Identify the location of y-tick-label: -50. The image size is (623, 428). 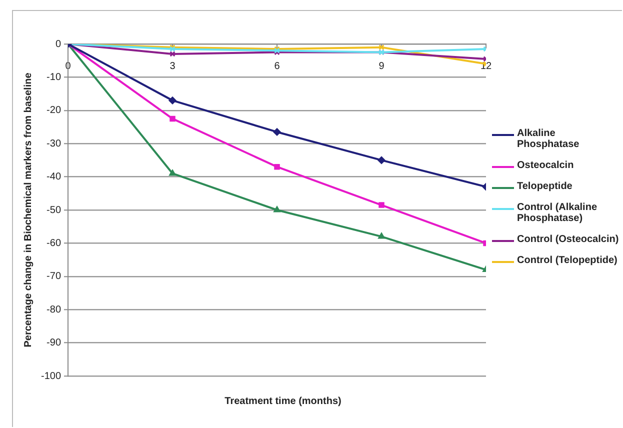
(54, 210).